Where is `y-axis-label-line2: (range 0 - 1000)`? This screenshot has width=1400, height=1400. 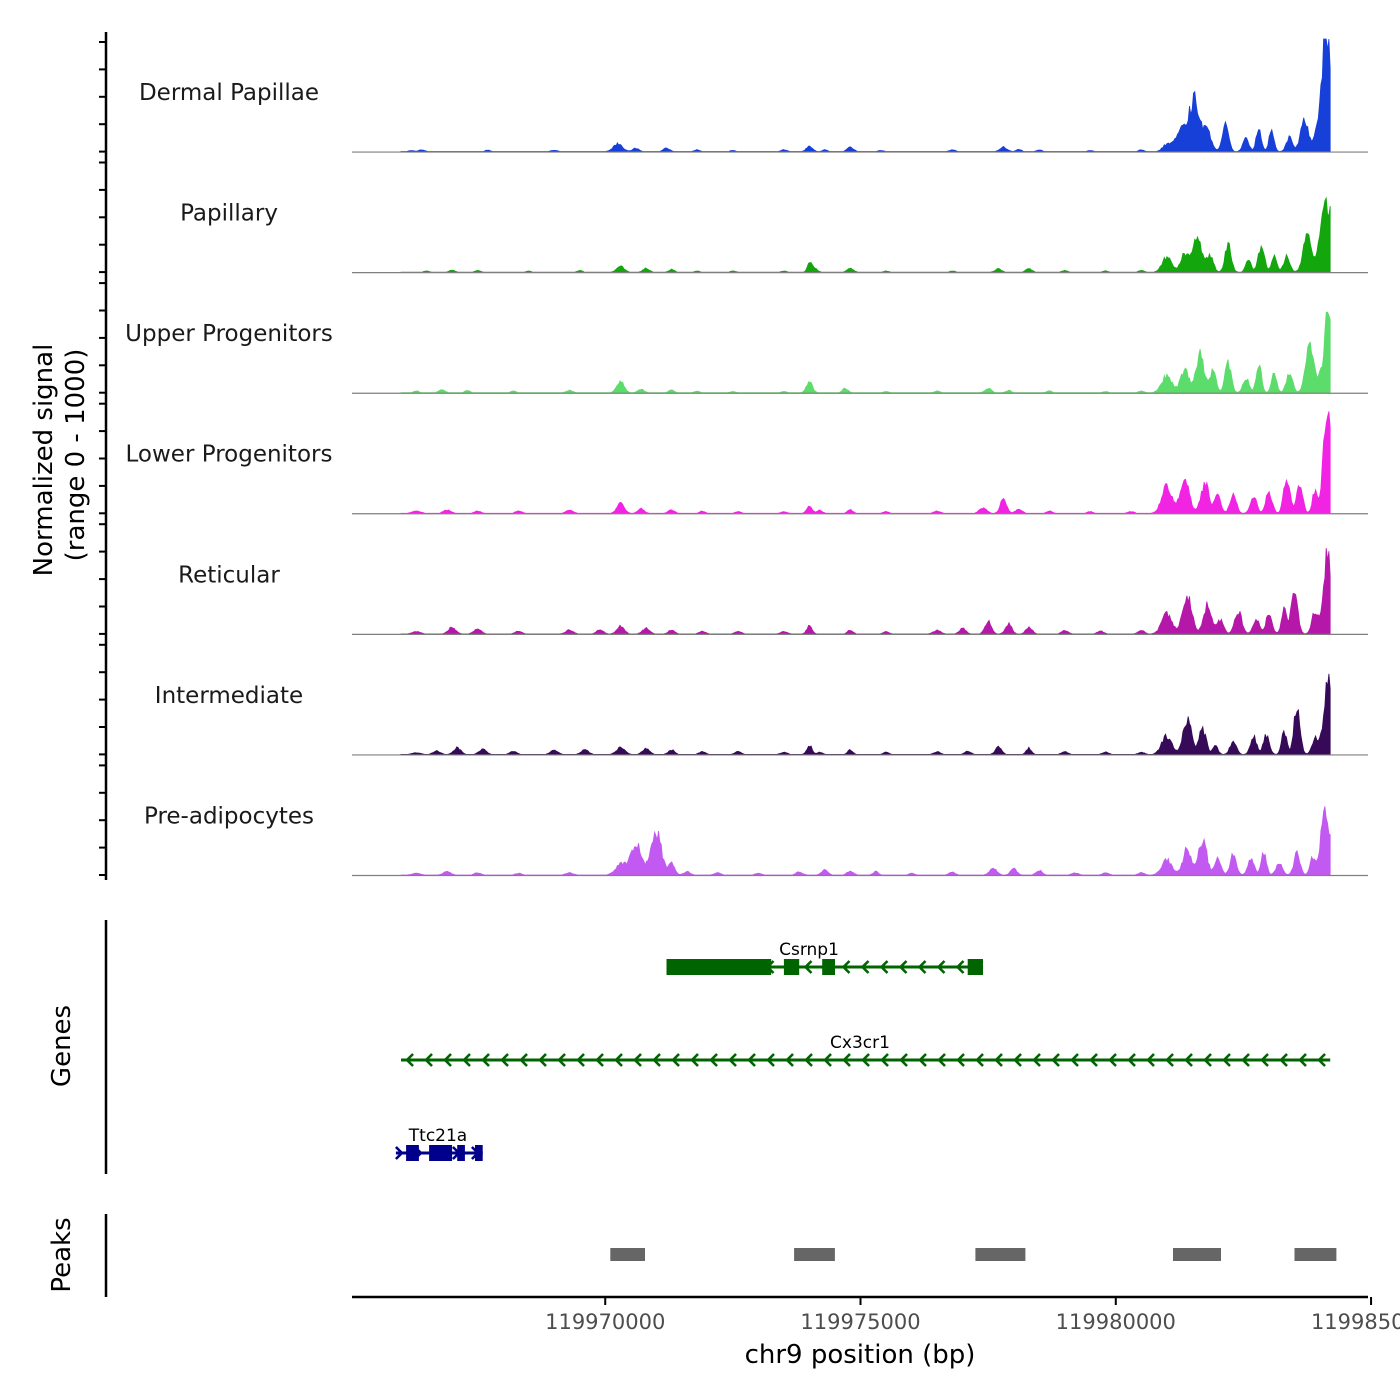
y-axis-label-line2: (range 0 - 1000) is located at coordinates (76, 455).